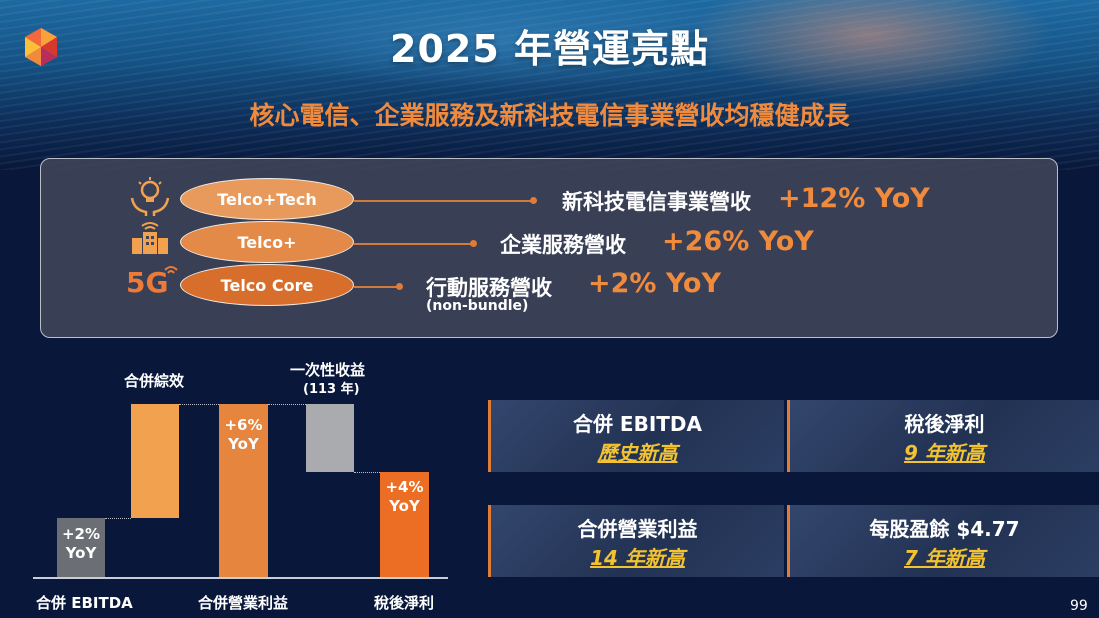 Image resolution: width=1099 pixels, height=618 pixels. What do you see at coordinates (267, 242) in the screenshot?
I see `pill-telco-plus: Telco+` at bounding box center [267, 242].